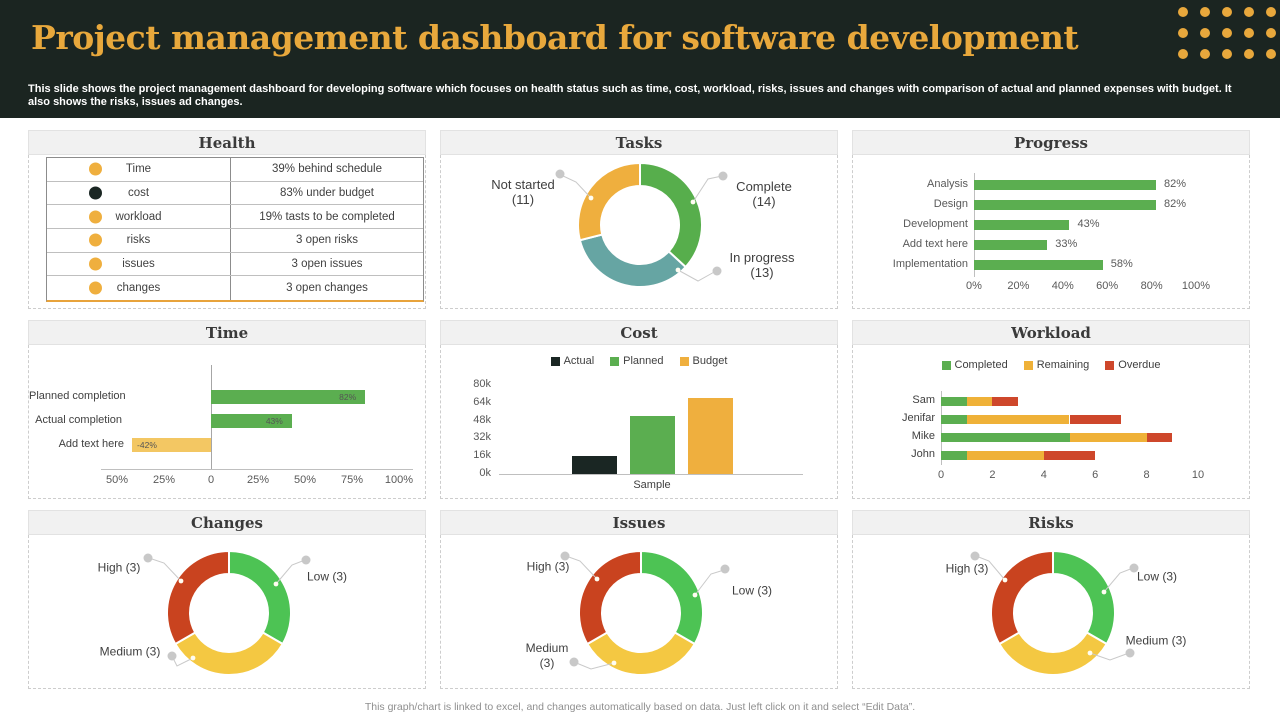  I want to click on changes-donut-chart: Low (3) Medium (3) High (3), so click(227, 612).